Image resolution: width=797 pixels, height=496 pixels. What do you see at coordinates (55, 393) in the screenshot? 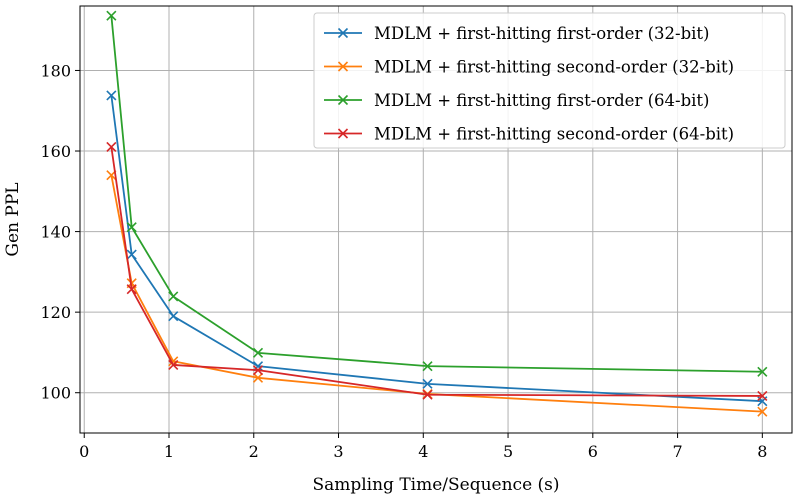
I see `y-tick-label: 100` at bounding box center [55, 393].